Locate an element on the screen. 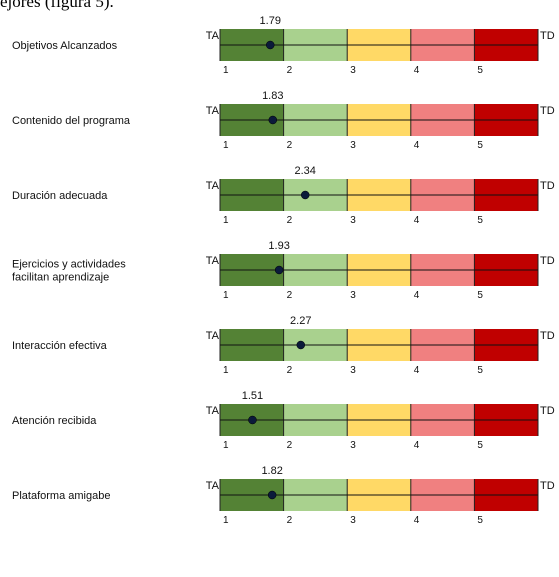 The height and width of the screenshot is (577, 559). value-label: 1.82 is located at coordinates (271, 471).